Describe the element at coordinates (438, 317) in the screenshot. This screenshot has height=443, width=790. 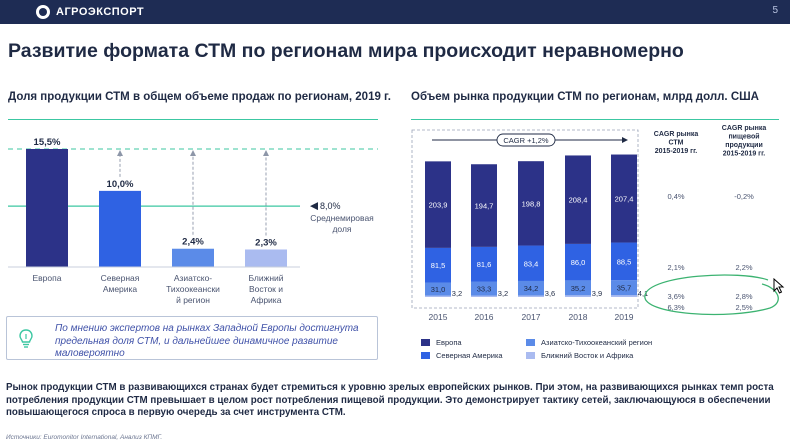
I see `year-label: 2015` at that location.